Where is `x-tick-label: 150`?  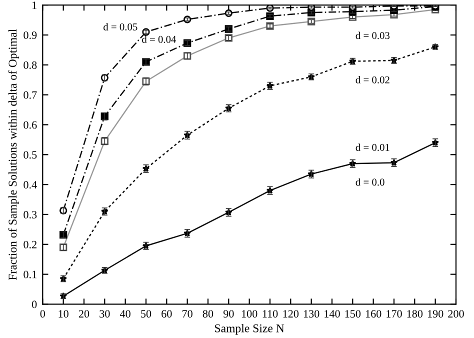 x-tick-label: 150 is located at coordinates (353, 314).